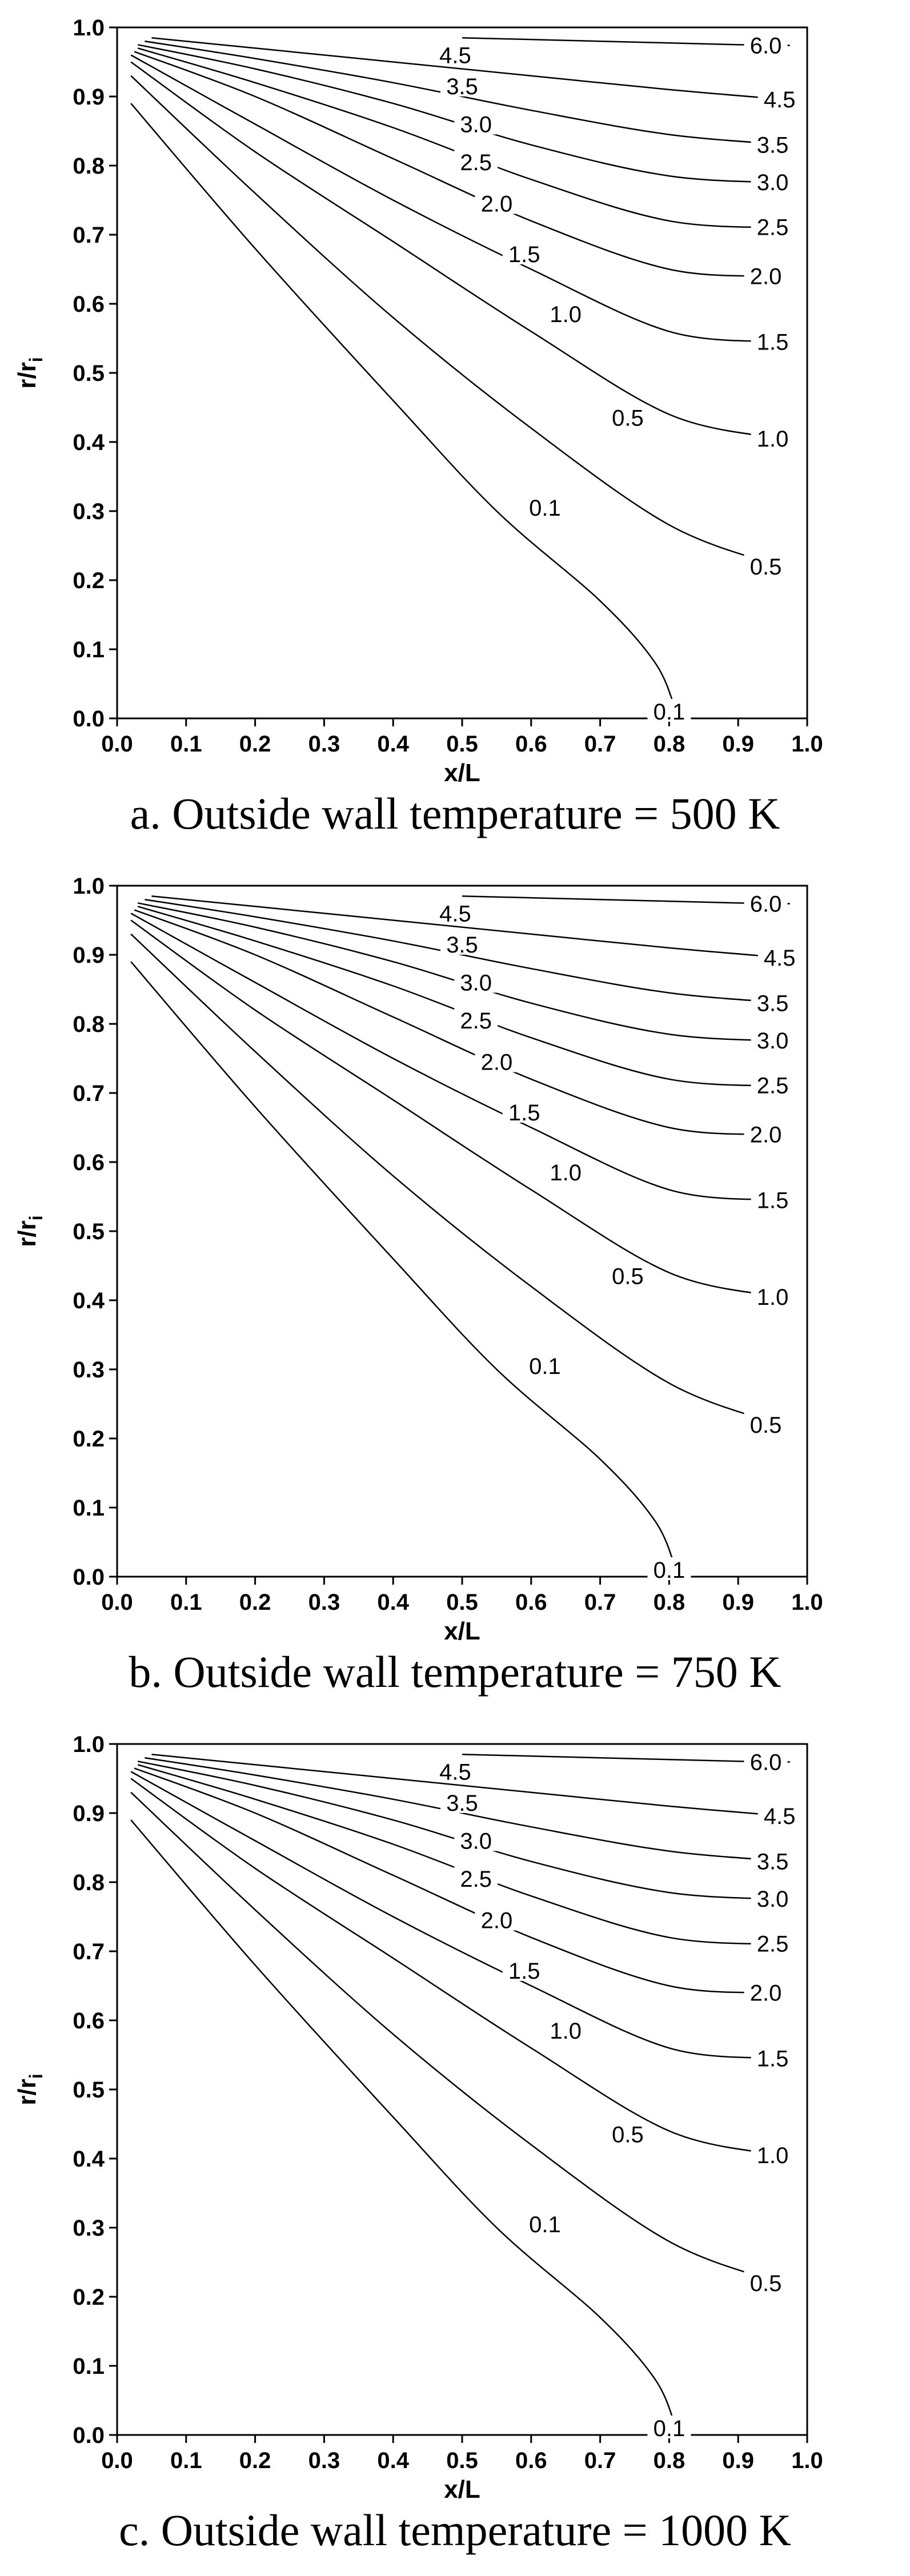 This screenshot has width=910, height=2576. I want to click on y-tick-label: 0.5, so click(89, 1231).